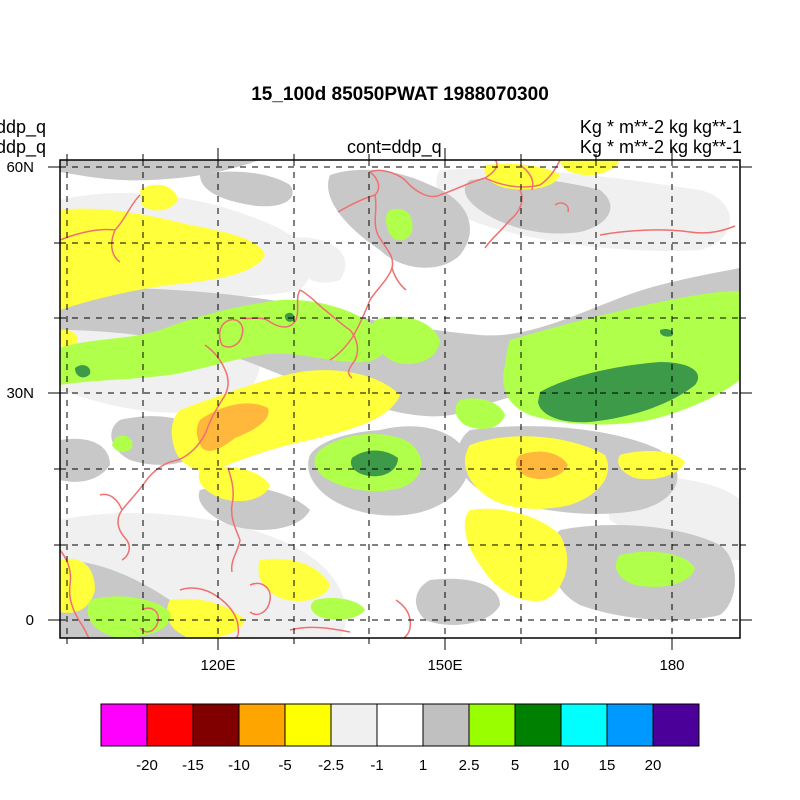  What do you see at coordinates (20, 393) in the screenshot?
I see `lat-label-30n: 30N` at bounding box center [20, 393].